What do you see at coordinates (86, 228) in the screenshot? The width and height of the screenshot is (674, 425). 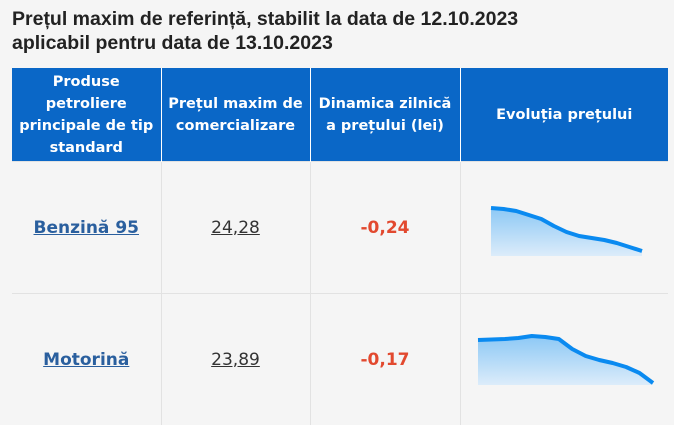 I see `product-link: Benzină 95` at bounding box center [86, 228].